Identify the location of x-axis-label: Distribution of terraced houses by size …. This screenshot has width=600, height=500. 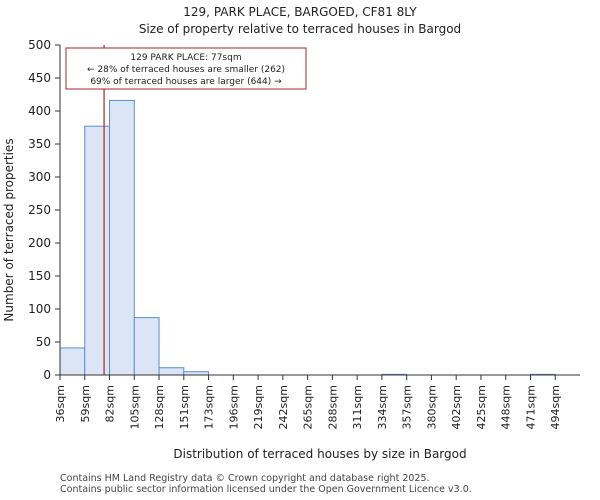
(319, 454).